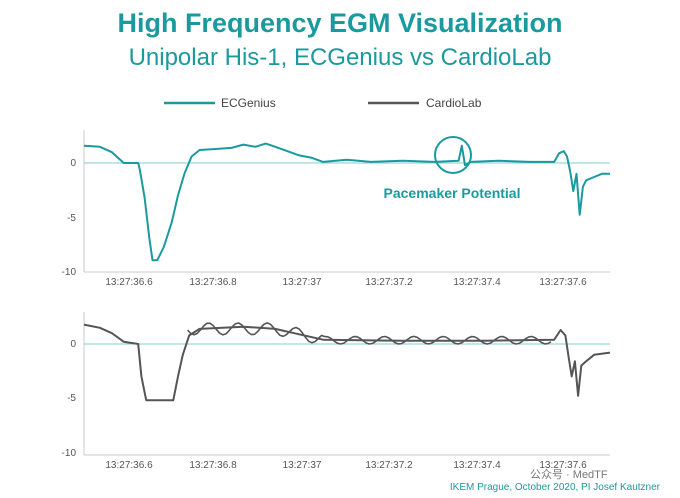 The image size is (680, 498). Describe the element at coordinates (389, 282) in the screenshot. I see `panel-top-xtick-4: 13:27:37.2` at that location.